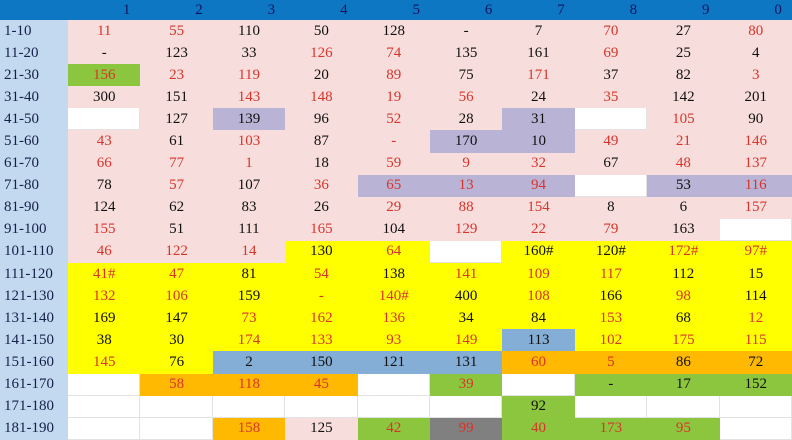 This screenshot has width=792, height=440. I want to click on data-cell: 127, so click(176, 119).